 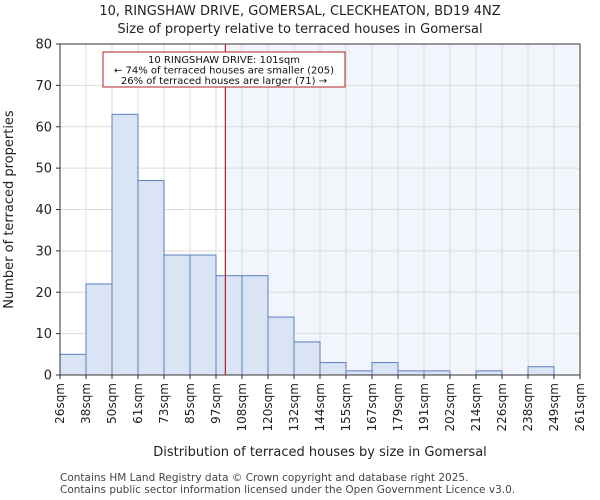 I want to click on x-tick-label: 202sqm, so click(x=450, y=407).